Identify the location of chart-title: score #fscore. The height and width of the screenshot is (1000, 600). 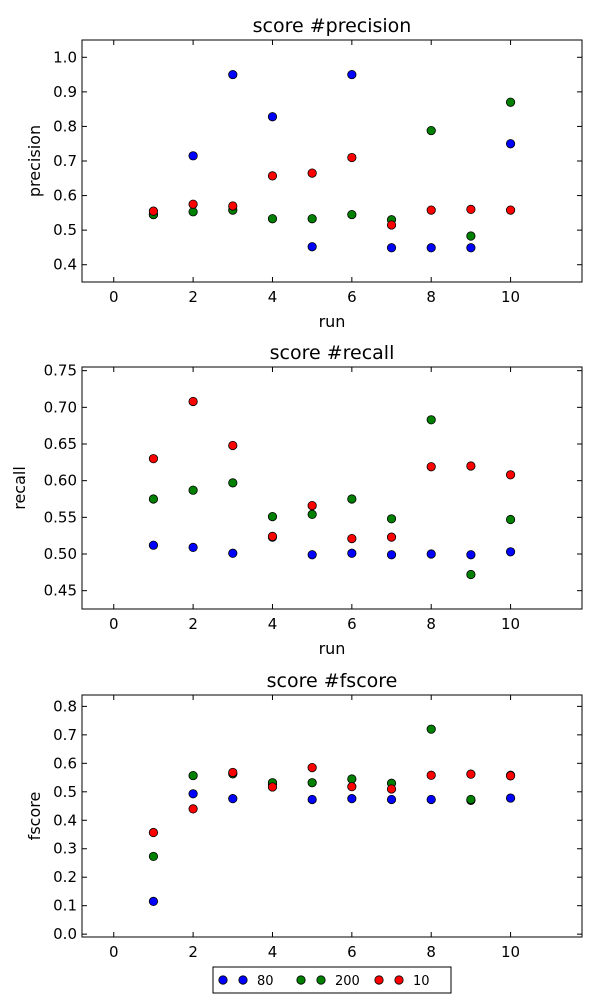
(332, 681).